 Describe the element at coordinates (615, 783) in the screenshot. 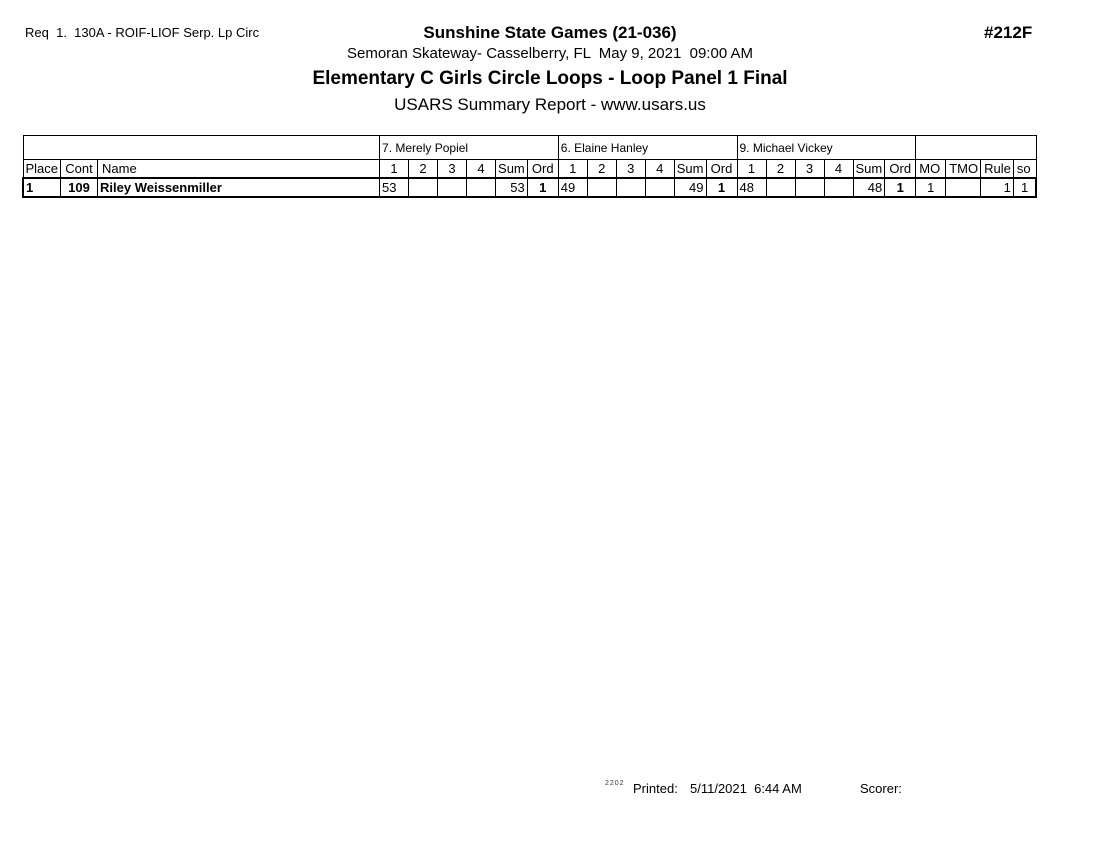

I see `footer-version-mark: 2202` at that location.